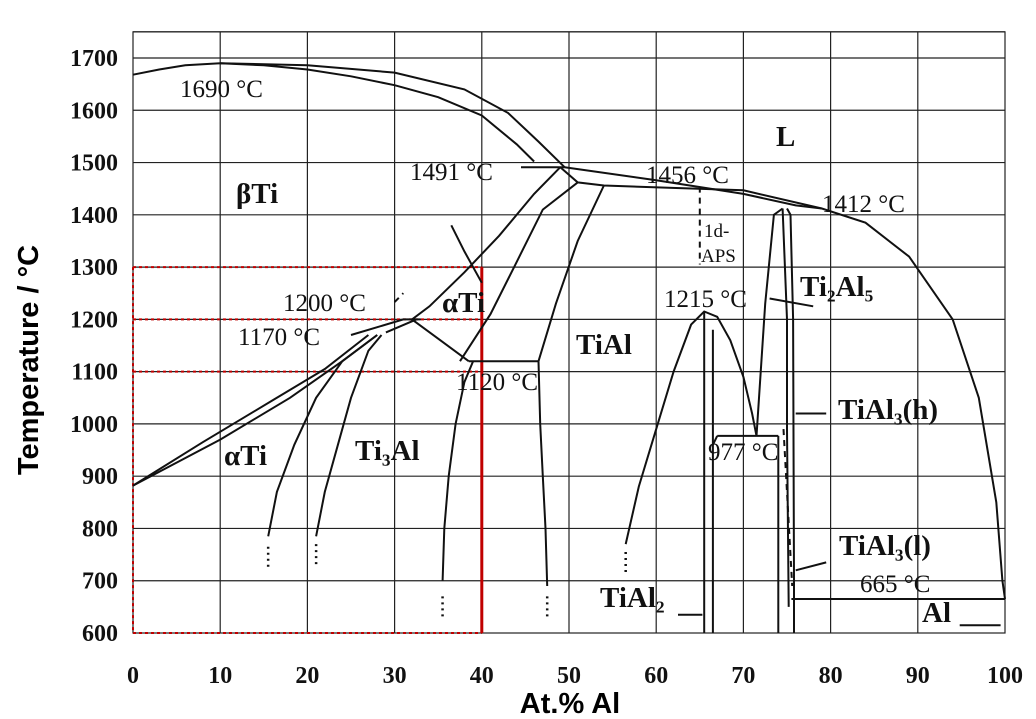 This screenshot has width=1036, height=719. What do you see at coordinates (687, 175) in the screenshot?
I see `temperature-label: 1456 °C` at bounding box center [687, 175].